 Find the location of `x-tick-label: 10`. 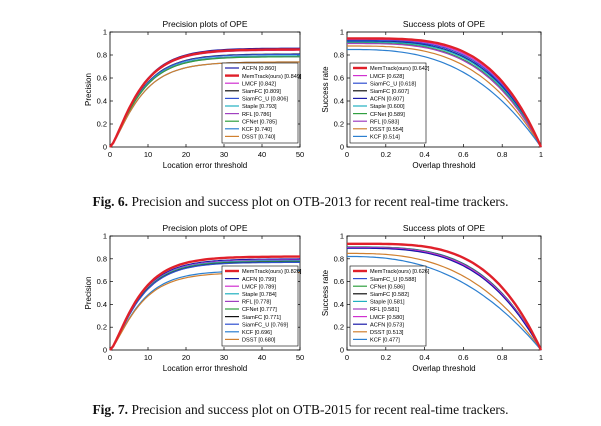

x-tick-label: 10 is located at coordinates (148, 154).